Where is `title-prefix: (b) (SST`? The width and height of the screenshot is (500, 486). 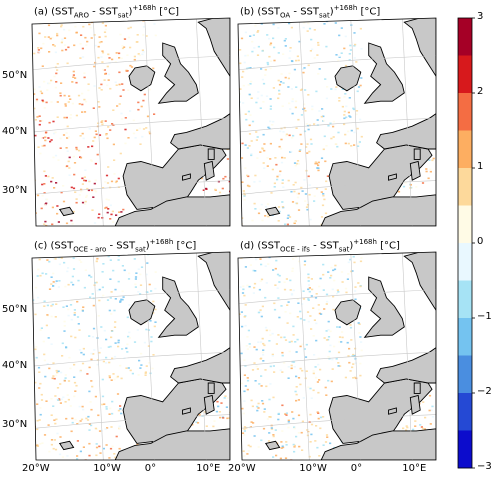
title-prefix: (b) (SST is located at coordinates (260, 12).